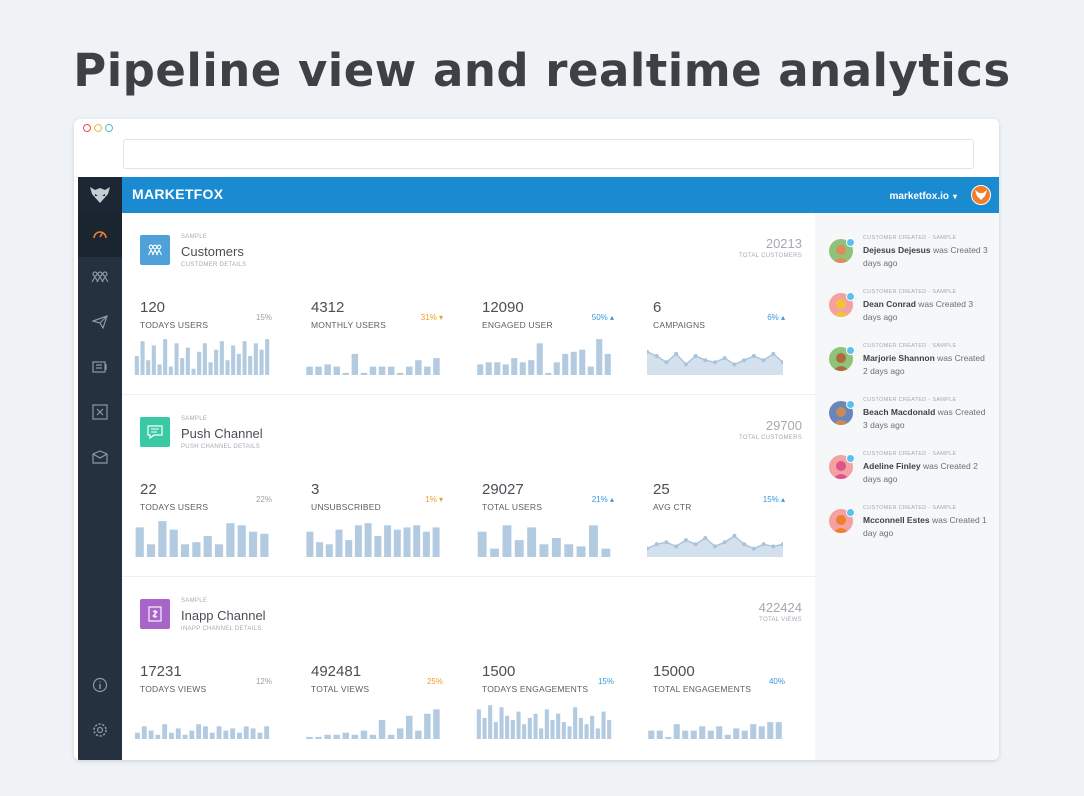 This screenshot has width=1084, height=796. I want to click on metric-value: 17231, so click(161, 671).